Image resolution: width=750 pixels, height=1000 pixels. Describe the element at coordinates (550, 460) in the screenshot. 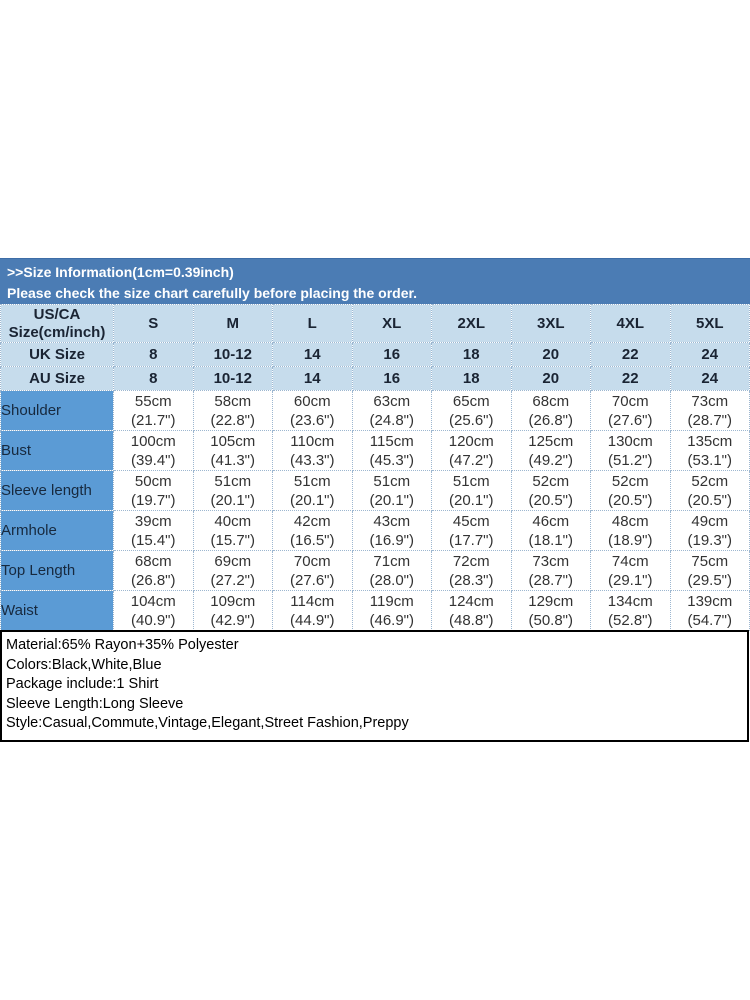

I see `inch-value: (49.2")` at that location.